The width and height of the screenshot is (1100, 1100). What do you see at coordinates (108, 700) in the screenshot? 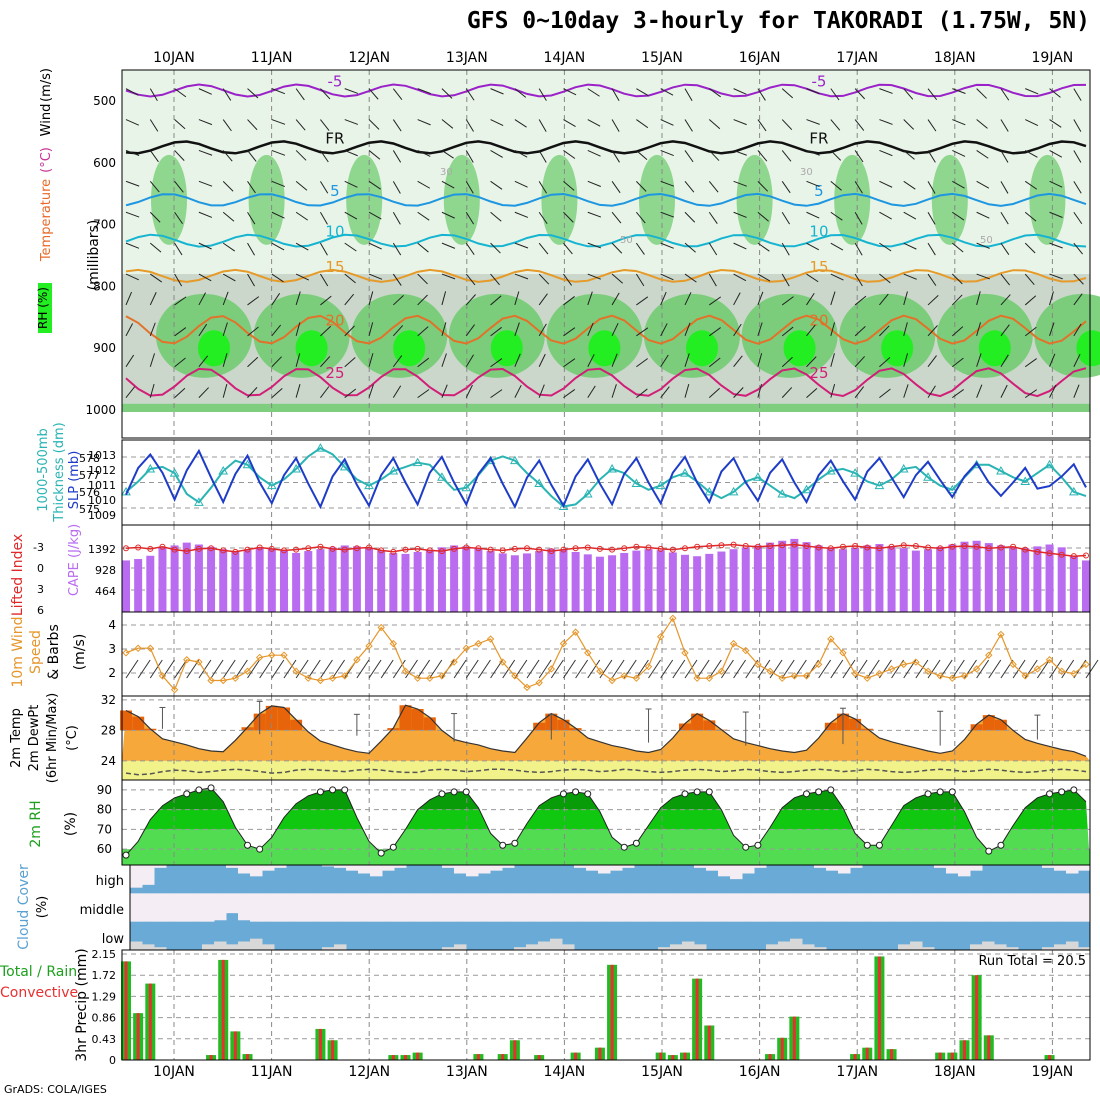
I see `temperature-tick-label: 32` at bounding box center [108, 700].